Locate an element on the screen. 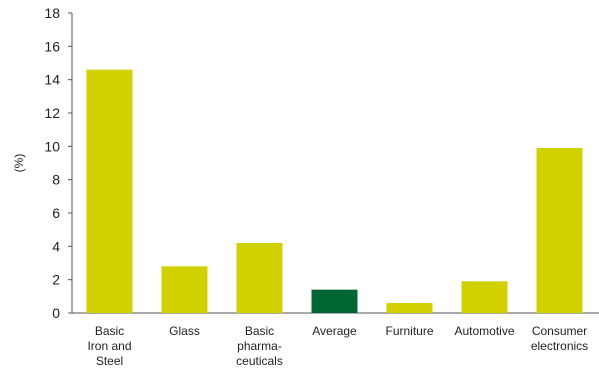  y-tick-label: 16 is located at coordinates (52, 46).